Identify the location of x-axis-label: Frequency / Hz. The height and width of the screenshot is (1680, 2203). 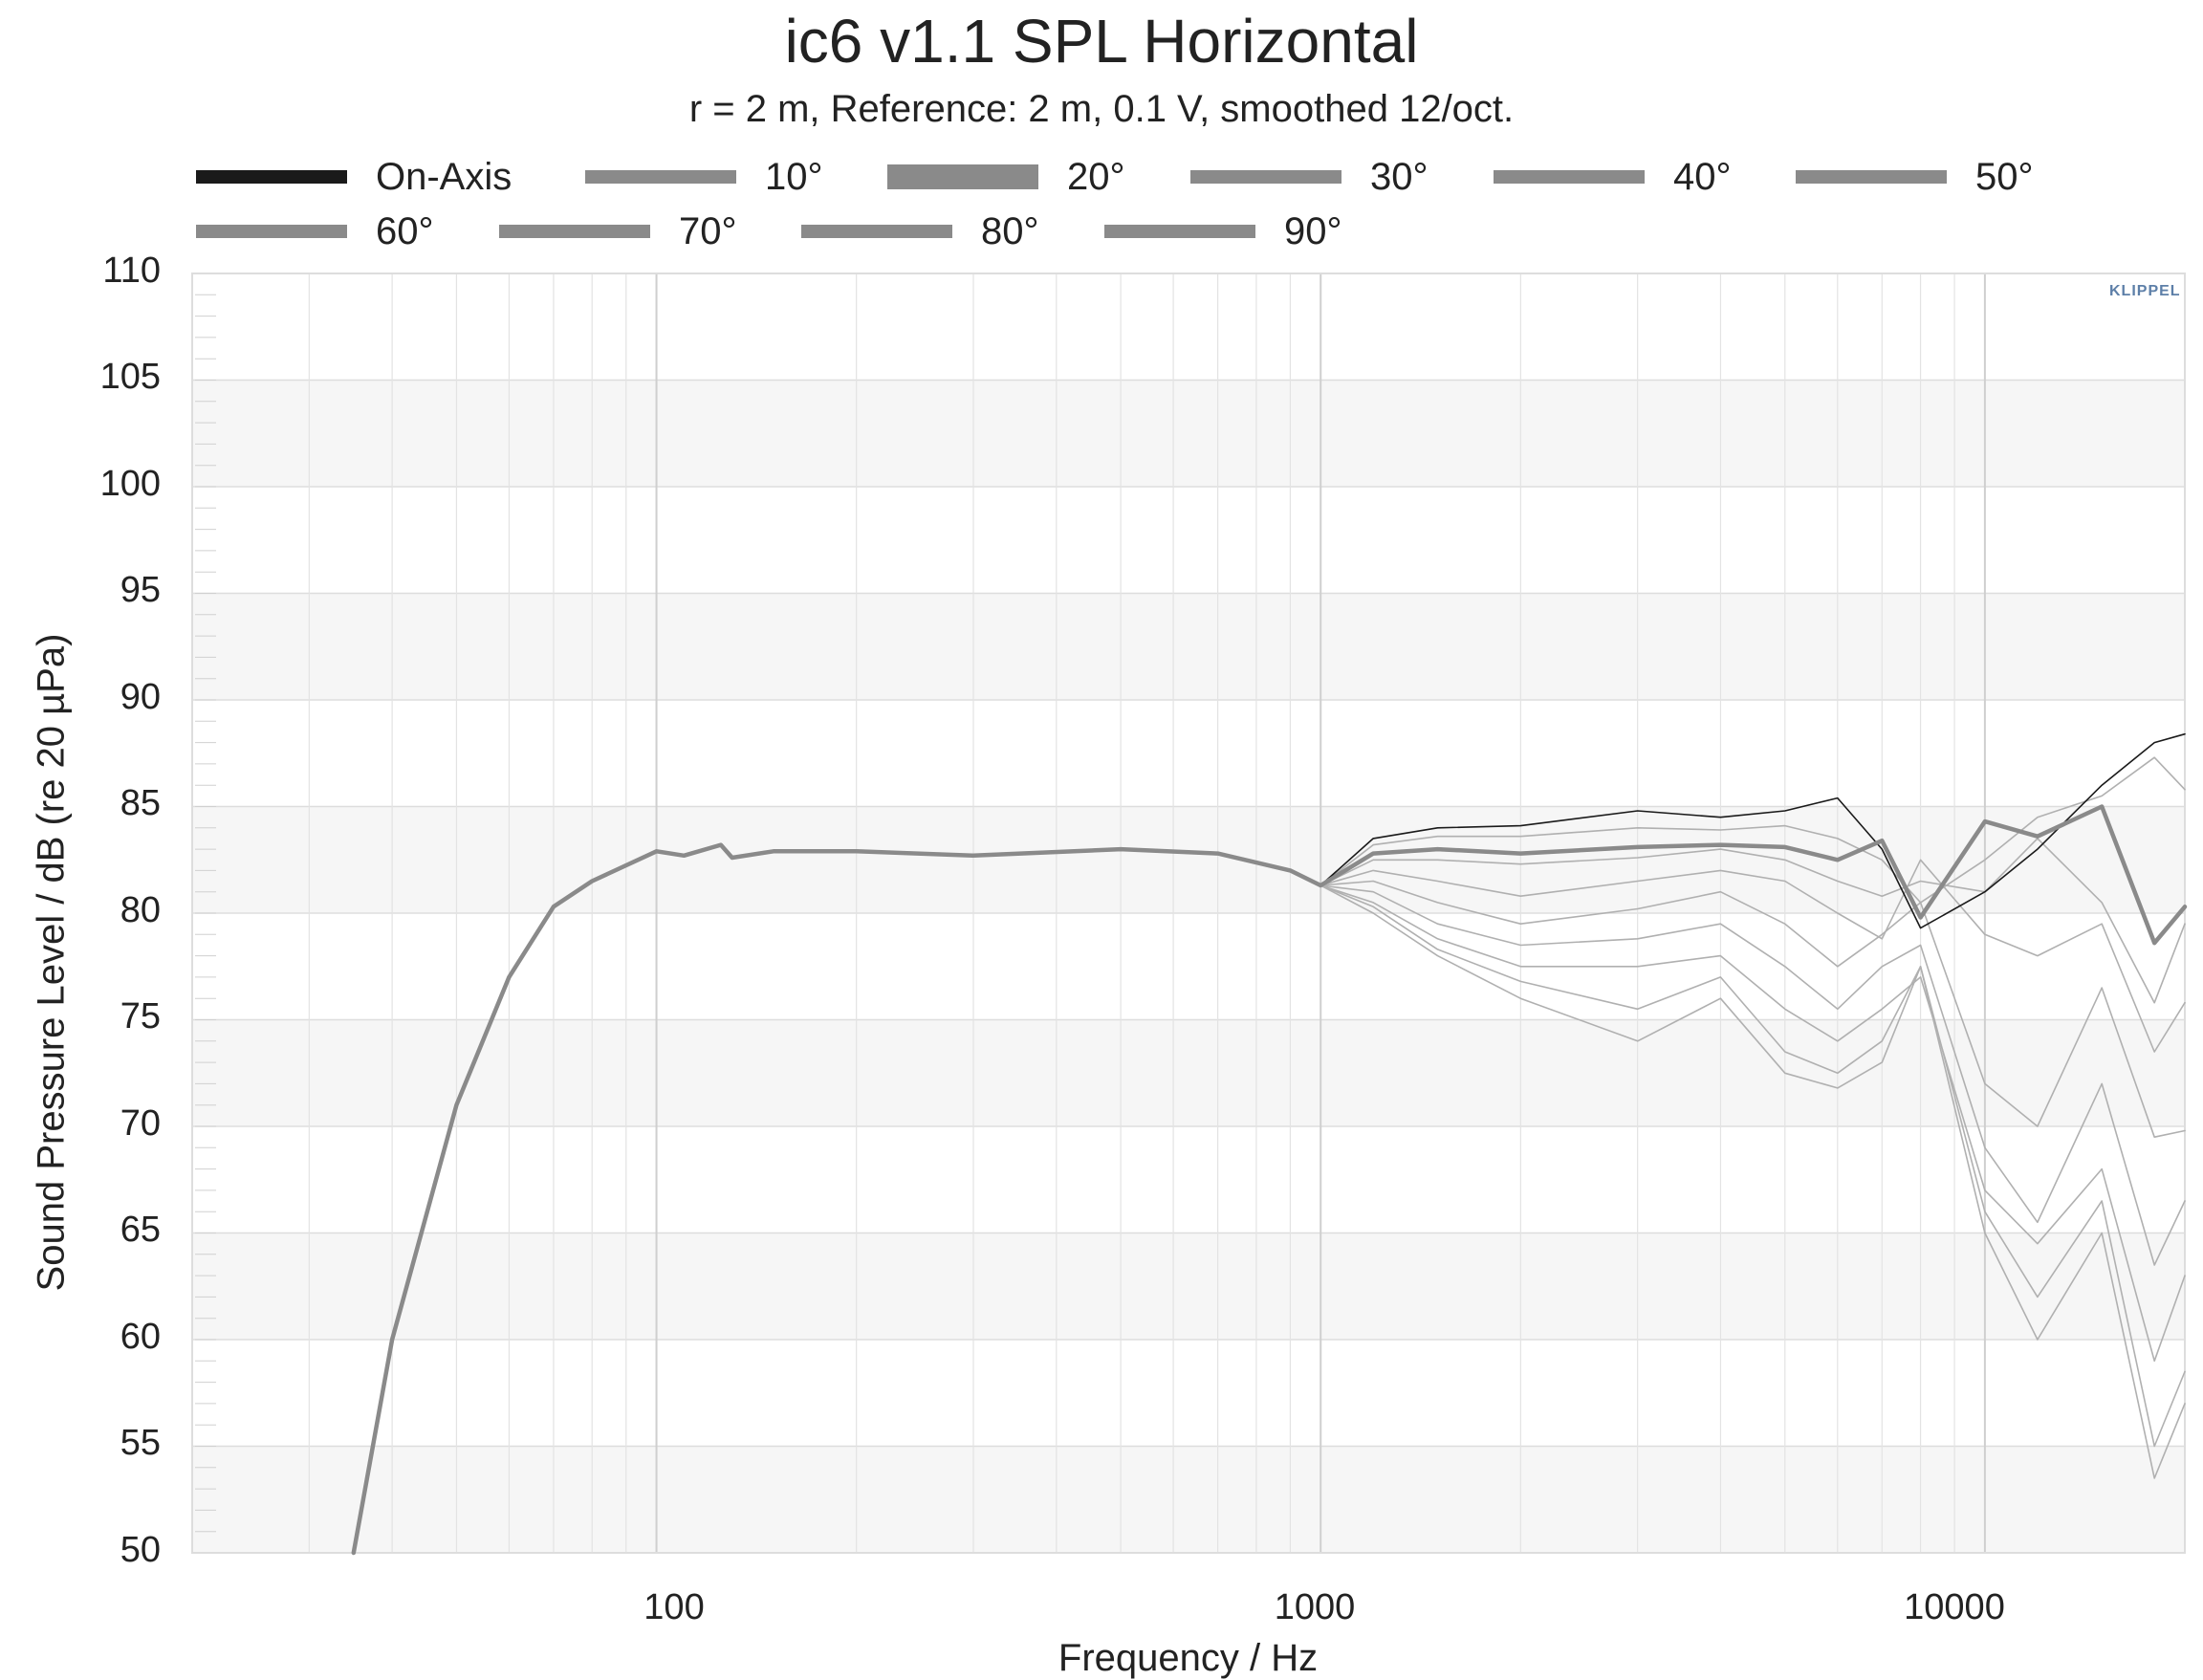
(1189, 1658).